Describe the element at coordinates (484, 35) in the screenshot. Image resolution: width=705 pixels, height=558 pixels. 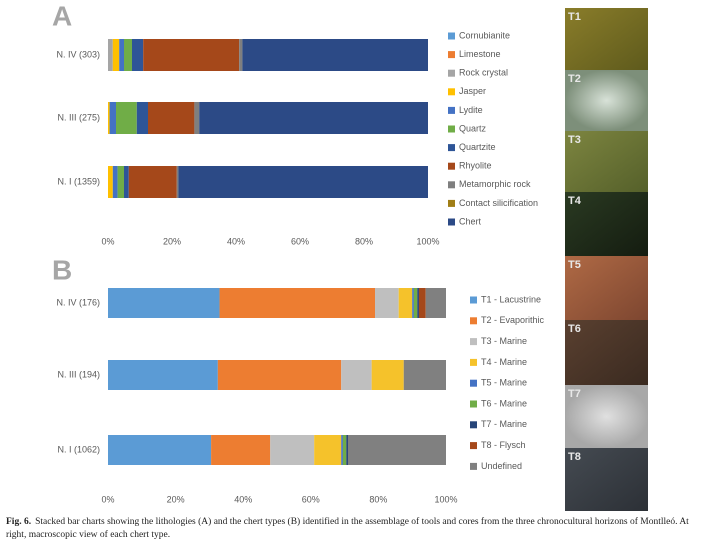
I see `legend-label: Cornubianite` at that location.